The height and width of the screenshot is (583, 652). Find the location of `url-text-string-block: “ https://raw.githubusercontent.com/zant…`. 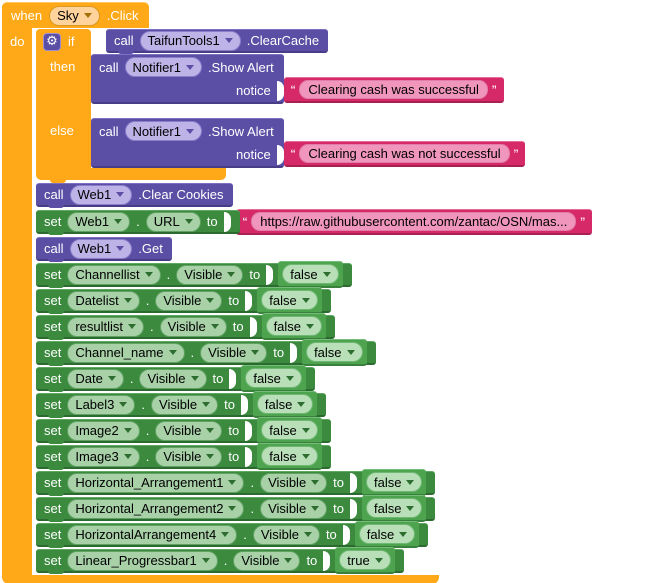

url-text-string-block: “ https://raw.githubusercontent.com/zant… is located at coordinates (413, 222).